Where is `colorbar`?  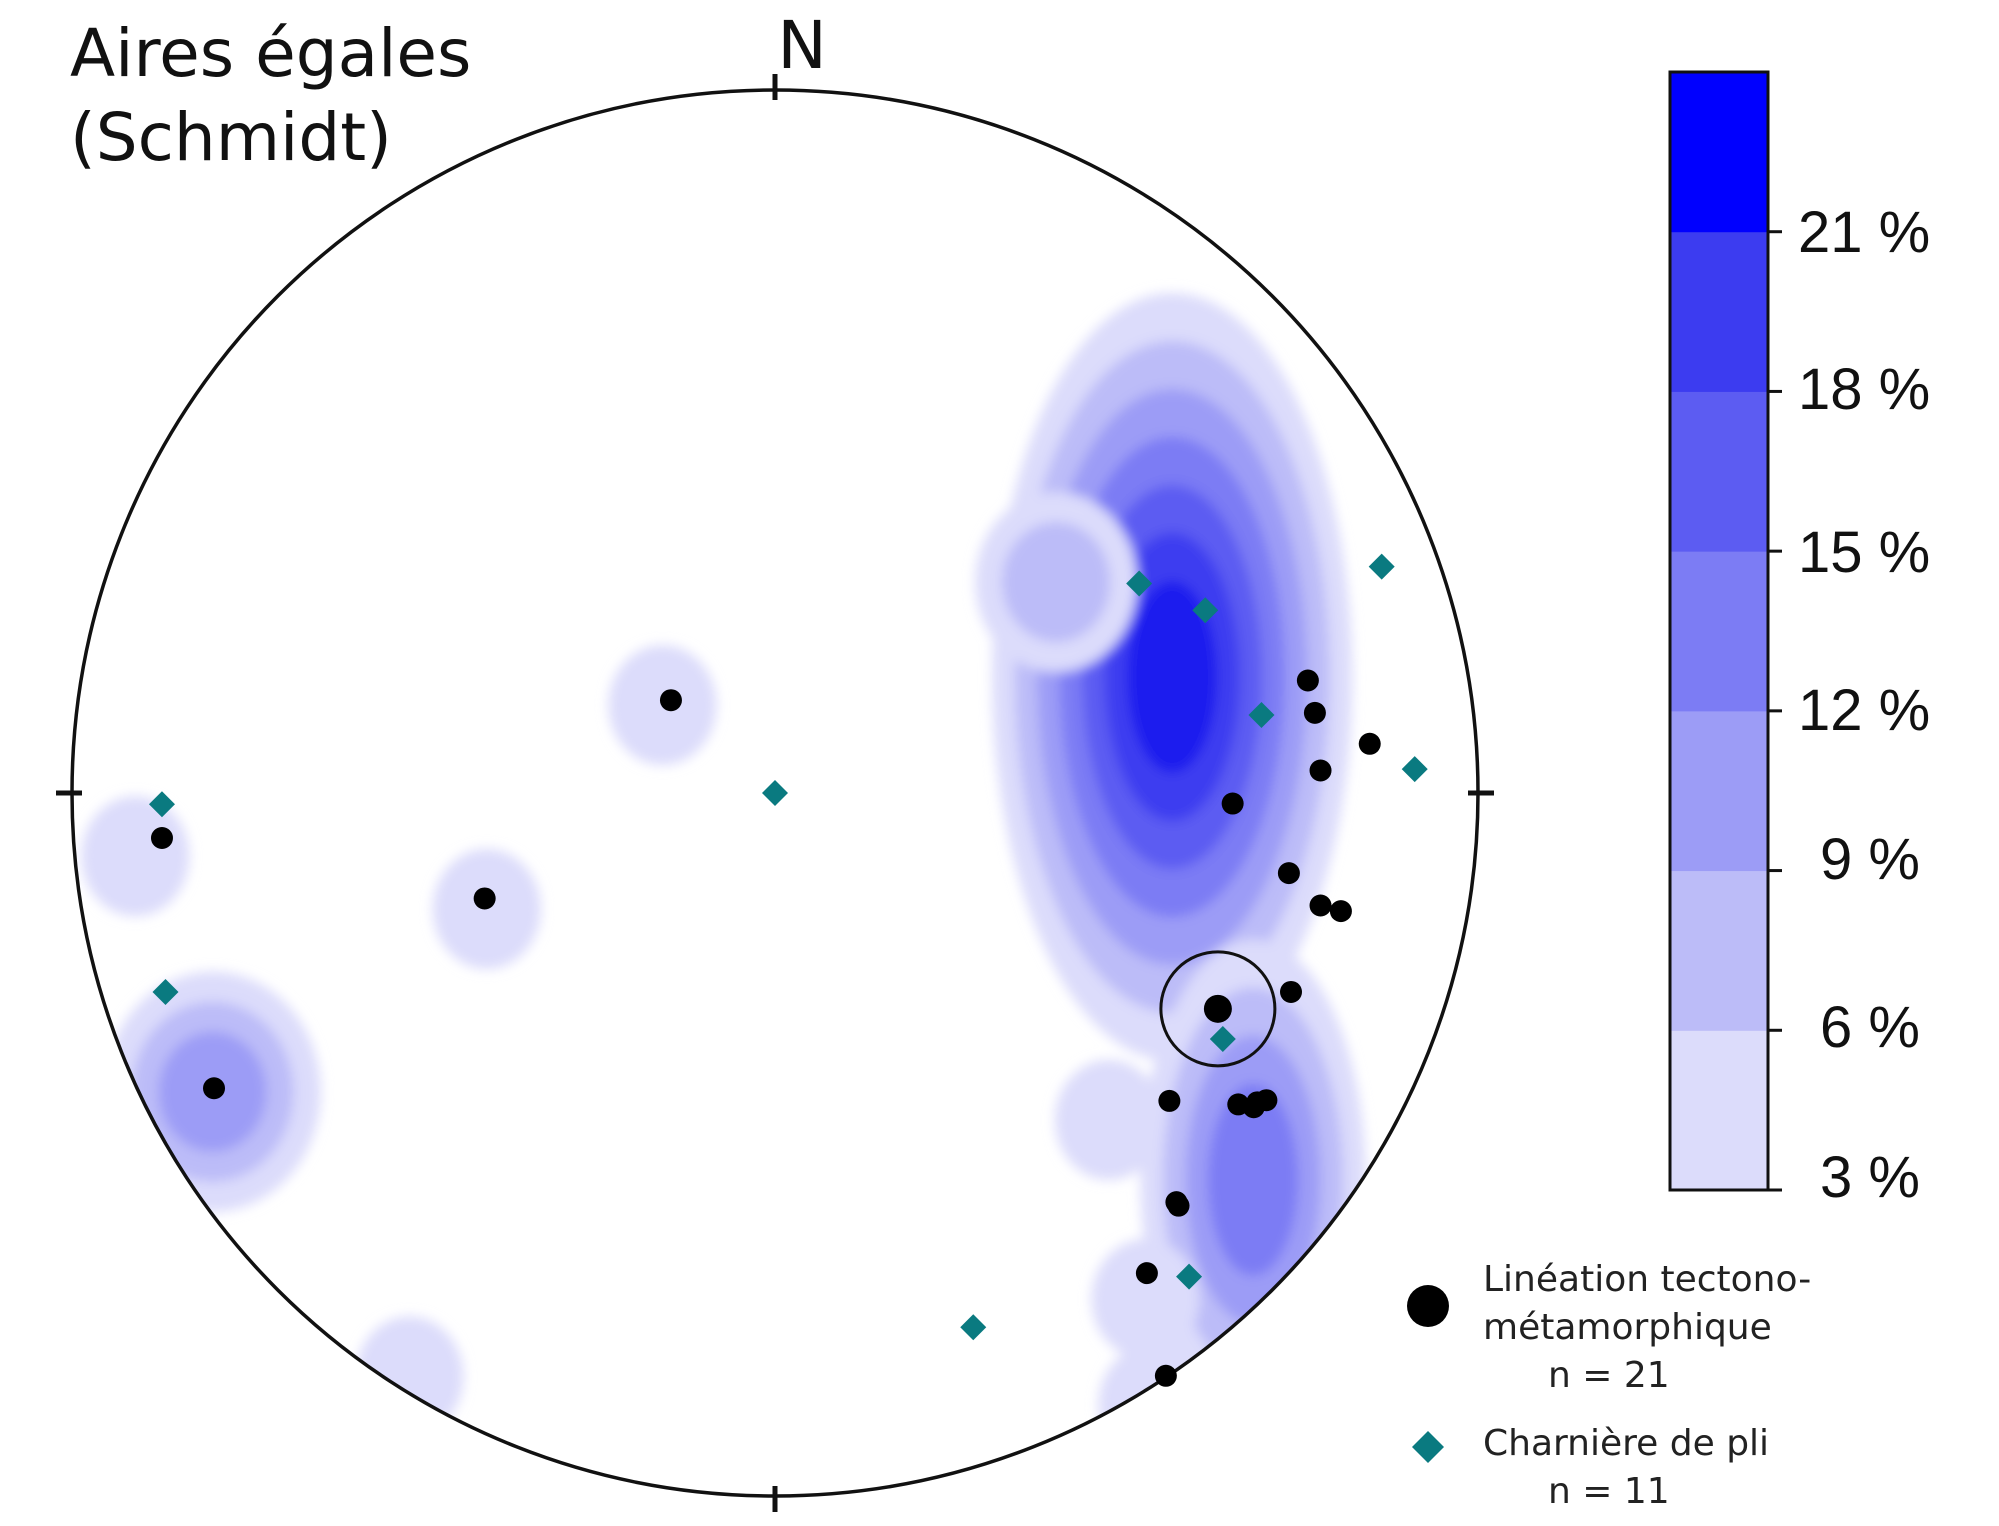
colorbar is located at coordinates (1725, 631).